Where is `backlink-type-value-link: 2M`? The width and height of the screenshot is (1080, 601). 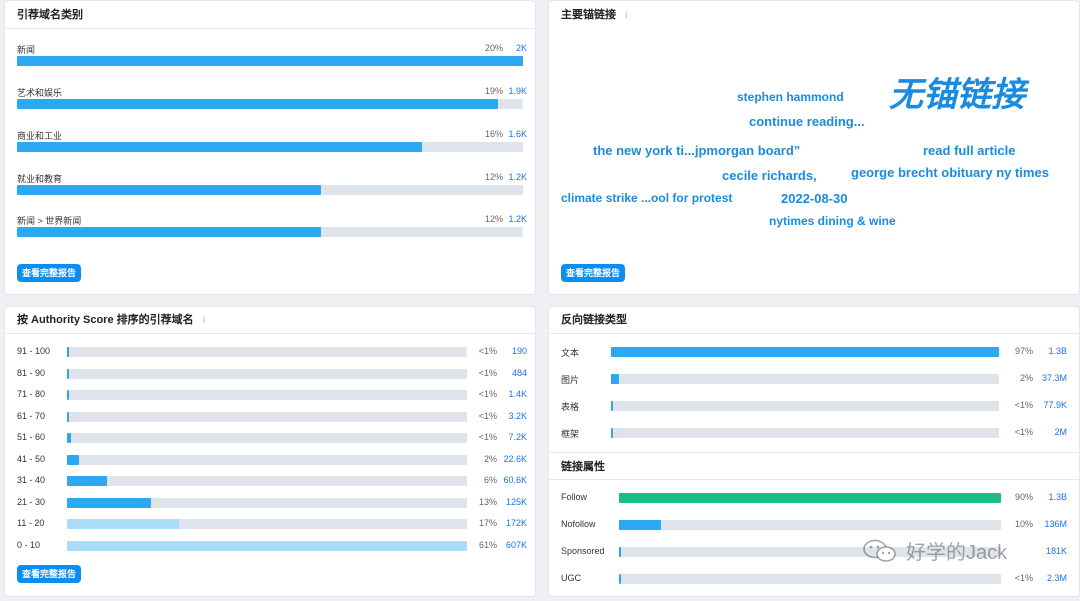
backlink-type-value-link: 2M is located at coordinates (1060, 432).